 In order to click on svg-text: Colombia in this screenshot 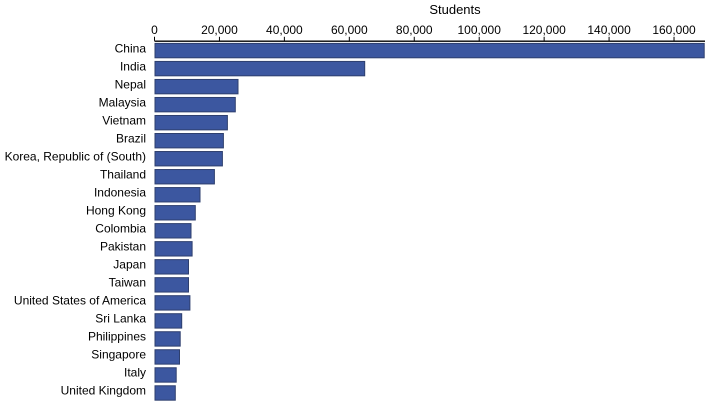, I will do `click(120, 229)`.